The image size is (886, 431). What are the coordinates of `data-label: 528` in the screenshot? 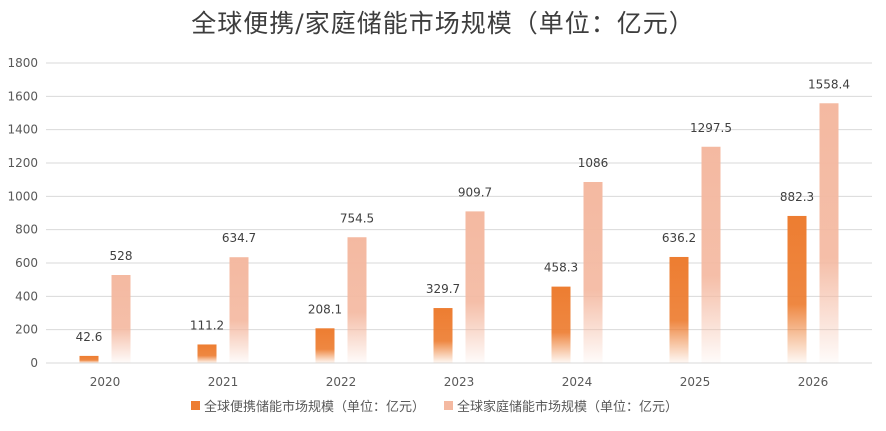 It's located at (121, 256).